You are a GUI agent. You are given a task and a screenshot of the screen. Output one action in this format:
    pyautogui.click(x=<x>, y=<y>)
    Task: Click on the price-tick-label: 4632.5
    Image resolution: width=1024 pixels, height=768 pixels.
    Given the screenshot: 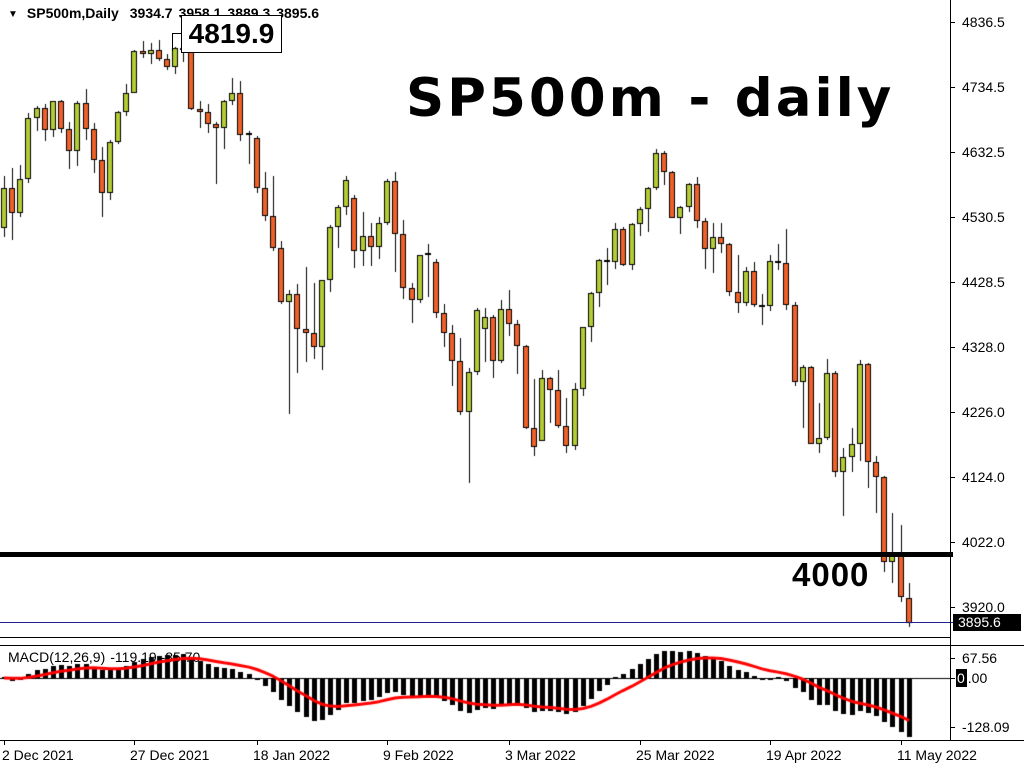 What is the action you would take?
    pyautogui.click(x=983, y=152)
    